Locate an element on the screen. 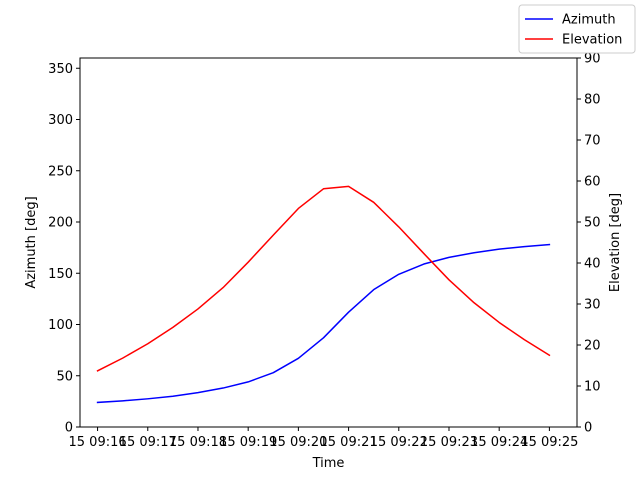  y-left-tick-label: 50 is located at coordinates (64, 376).